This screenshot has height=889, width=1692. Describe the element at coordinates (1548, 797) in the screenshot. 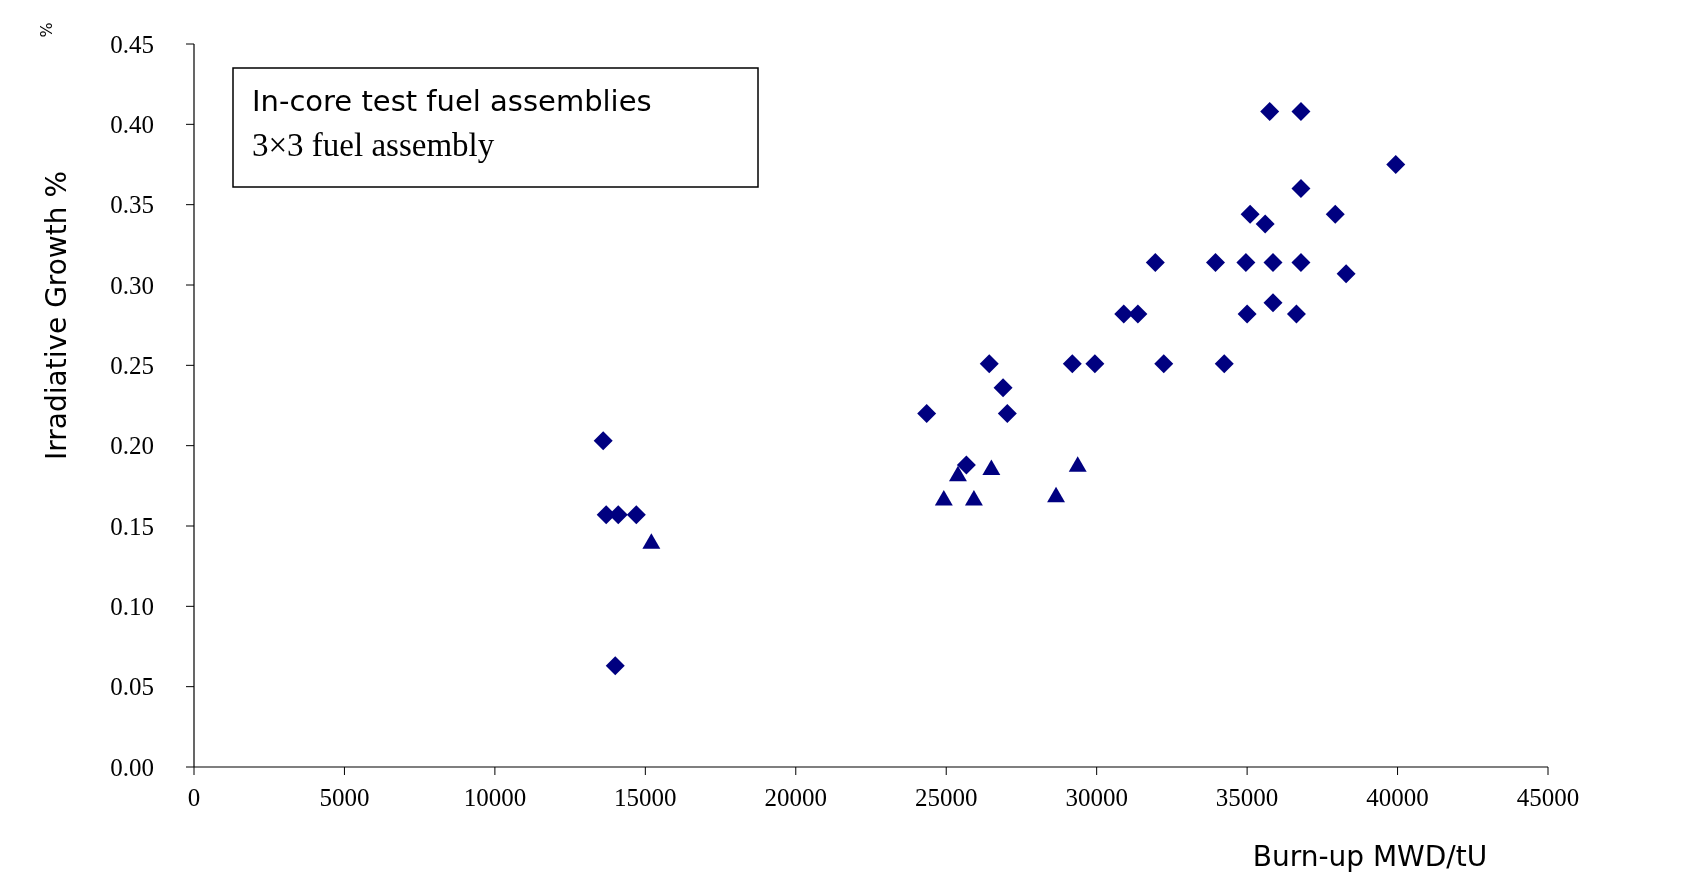

I see `x-tick-label: 45000` at that location.